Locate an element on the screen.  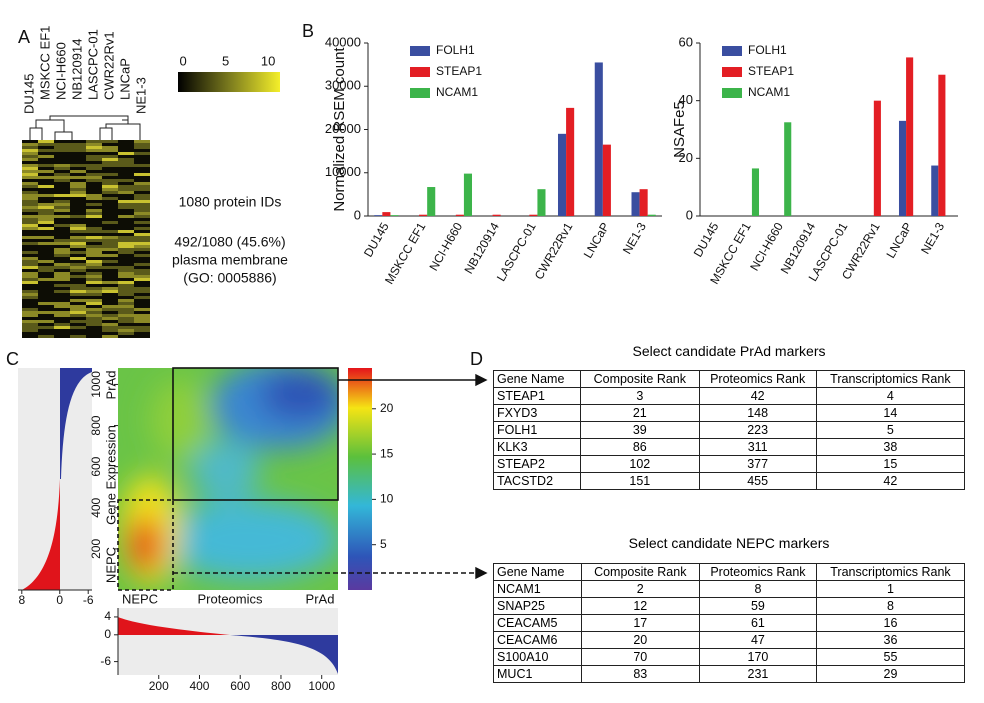
table-cell: 2 is located at coordinates (640, 589).